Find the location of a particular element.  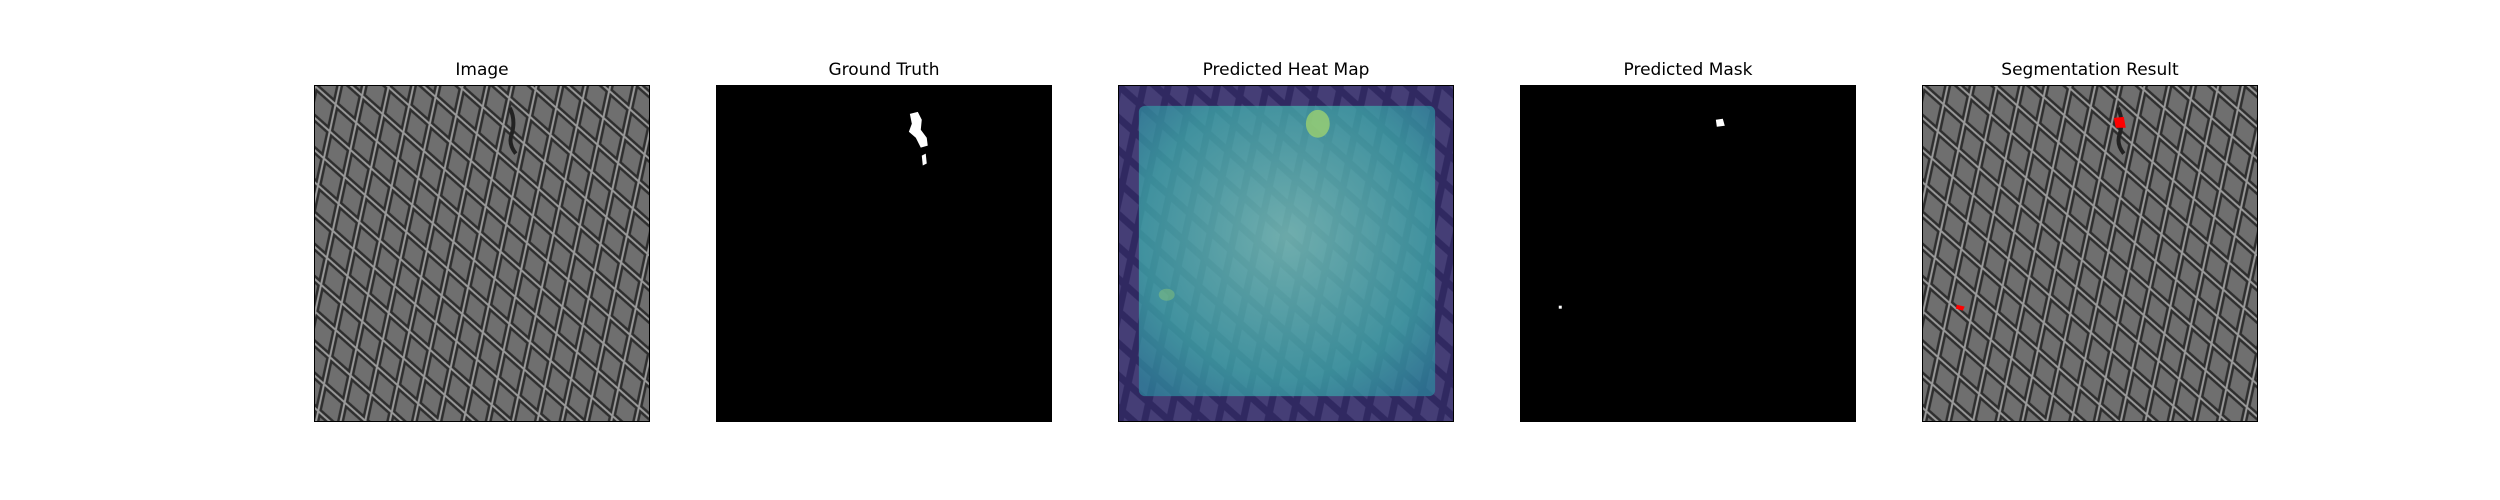

ground-truth-mask is located at coordinates (884, 253).